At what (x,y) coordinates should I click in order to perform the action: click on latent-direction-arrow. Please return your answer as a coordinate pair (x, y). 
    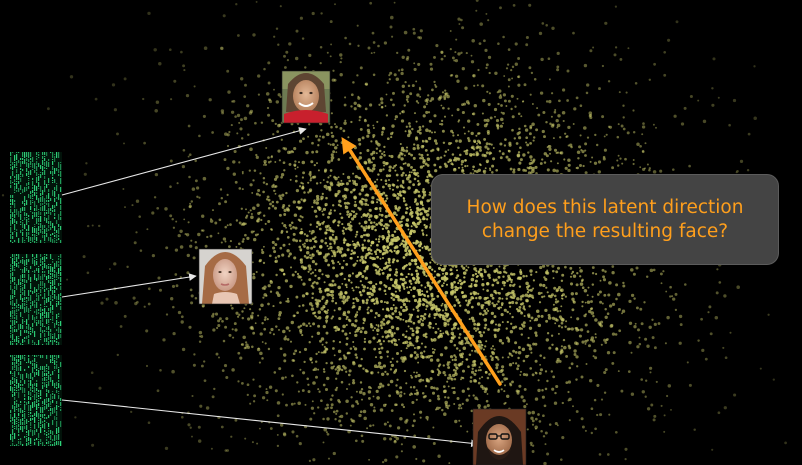
    Looking at the image, I should click on (421, 261).